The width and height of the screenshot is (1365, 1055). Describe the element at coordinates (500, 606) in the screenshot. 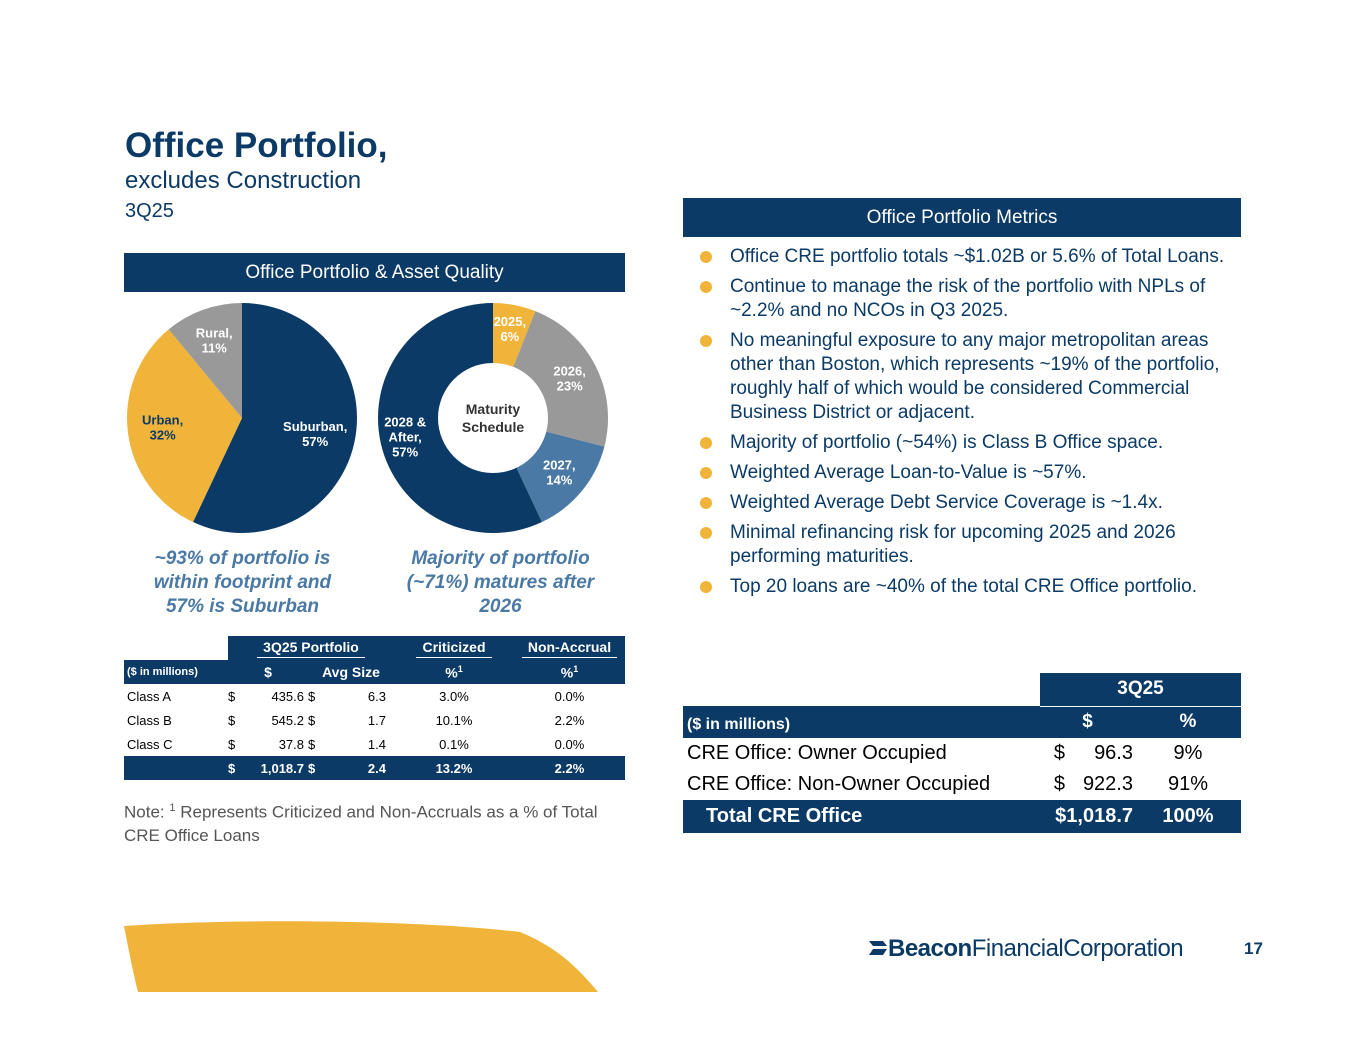

I see `caption-right-line: 2026` at that location.